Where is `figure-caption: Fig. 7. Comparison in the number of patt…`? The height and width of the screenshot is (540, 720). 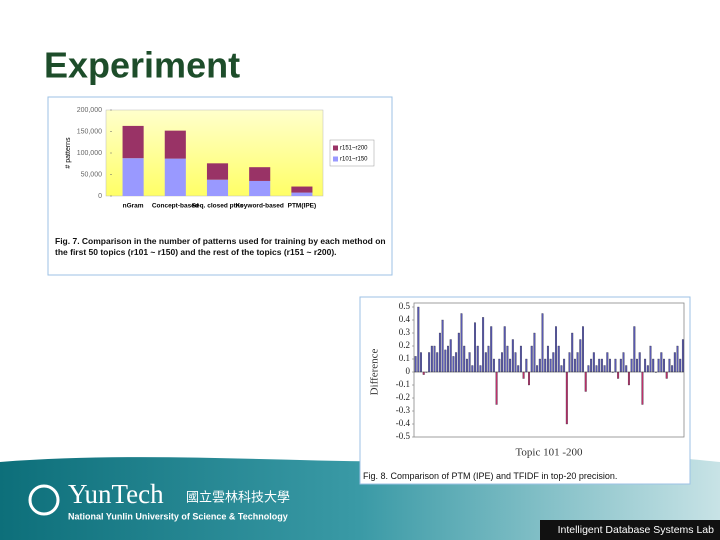
figure-caption: Fig. 7. Comparison in the number of patt… is located at coordinates (220, 246).